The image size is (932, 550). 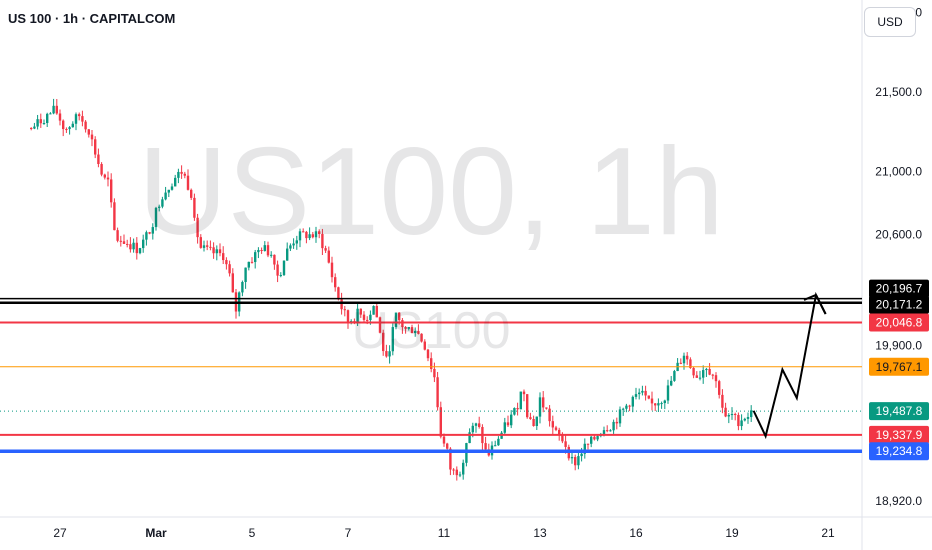 What do you see at coordinates (899, 411) in the screenshot?
I see `price-tag-label: 19,487.8` at bounding box center [899, 411].